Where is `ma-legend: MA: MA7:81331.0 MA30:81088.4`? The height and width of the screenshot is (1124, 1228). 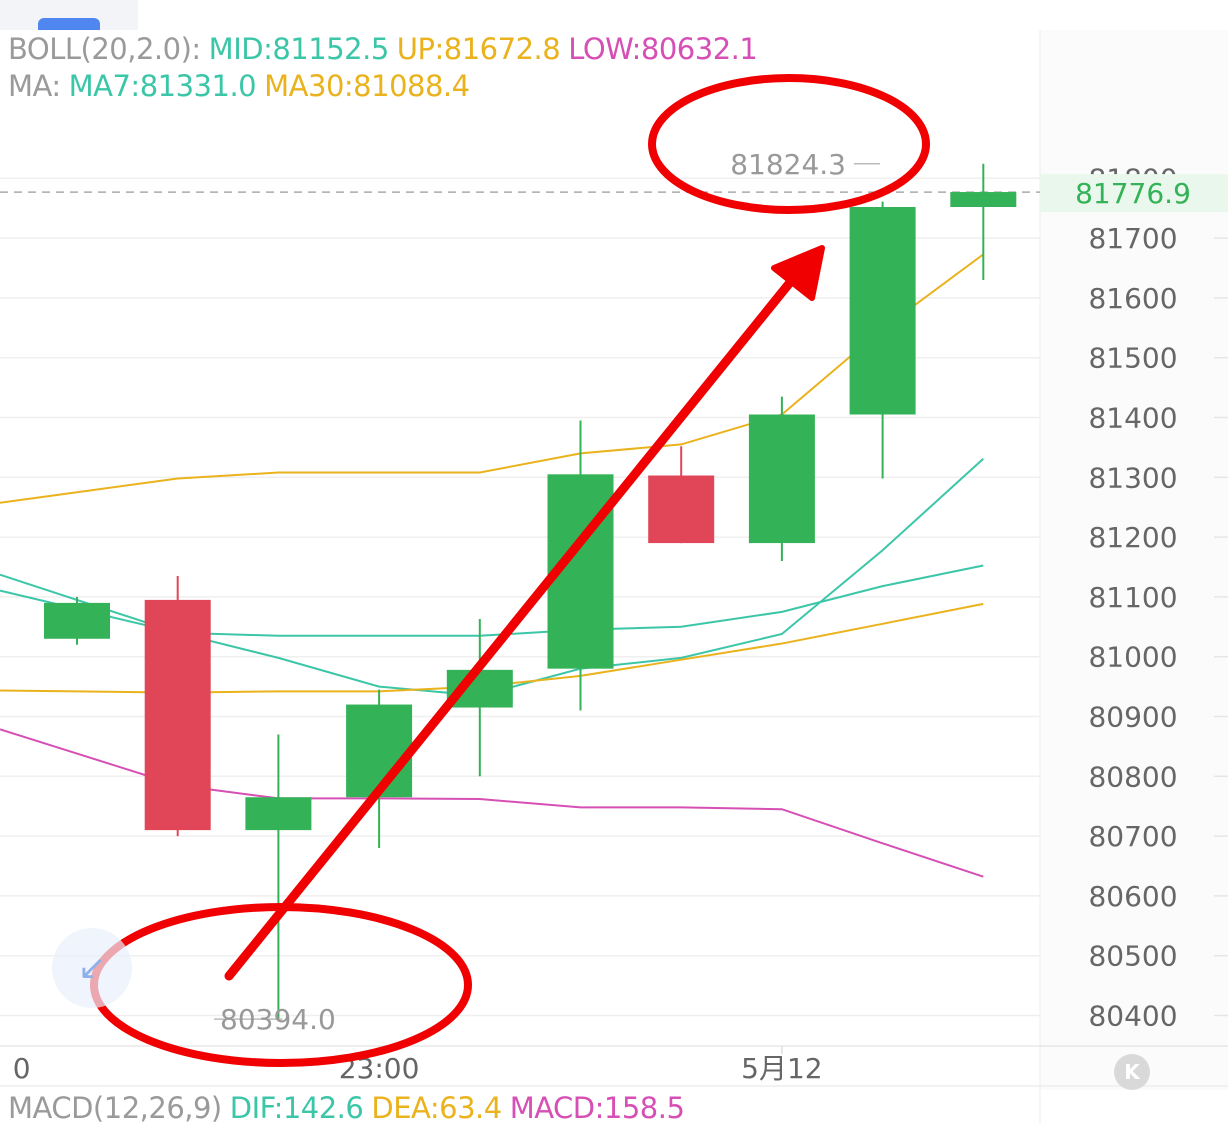 ma-legend: MA: MA7:81331.0 MA30:81088.4 is located at coordinates (243, 86).